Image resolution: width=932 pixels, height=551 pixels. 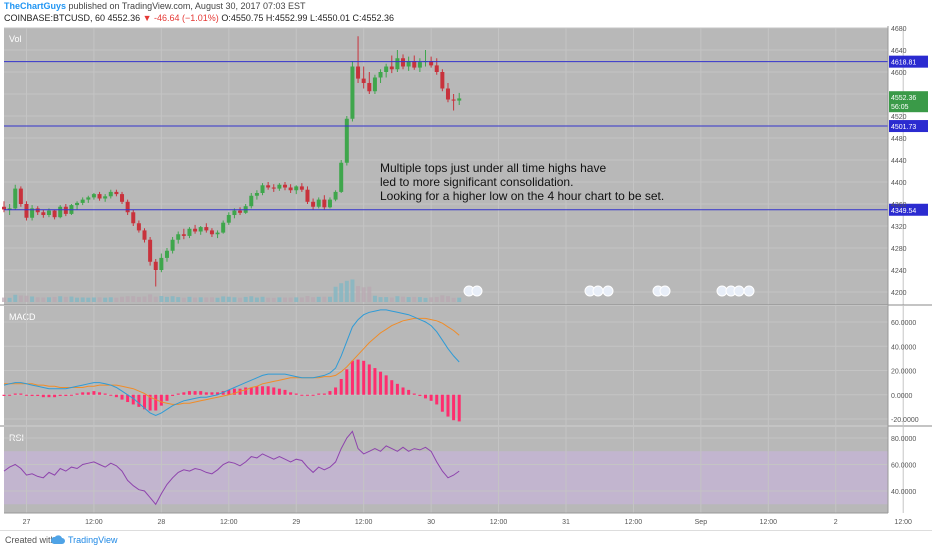 I want to click on rsi-line, so click(x=231, y=468).